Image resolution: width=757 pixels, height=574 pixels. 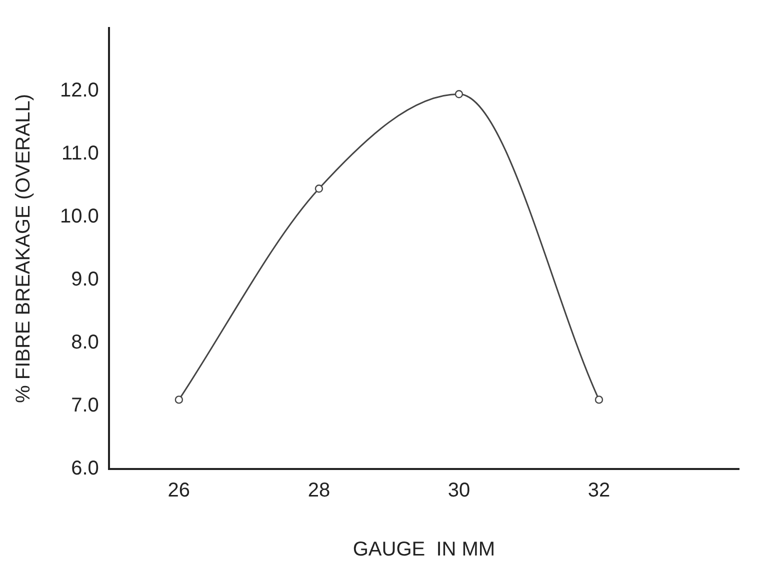 I want to click on x-tick-label: 26, so click(x=179, y=491).